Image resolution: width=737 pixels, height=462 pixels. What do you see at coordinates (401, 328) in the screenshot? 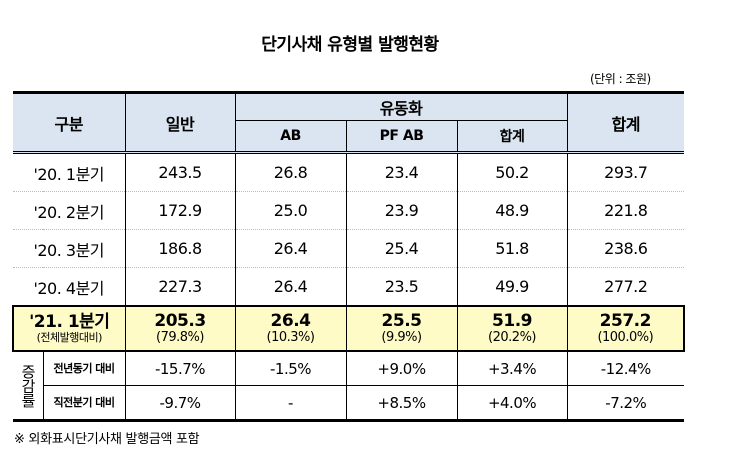
I see `cell-pfab: 25.5 (9.9%)` at bounding box center [401, 328].